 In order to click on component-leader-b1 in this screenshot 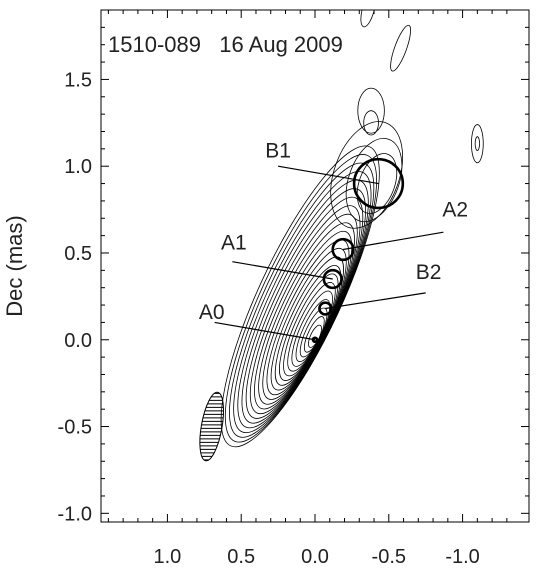, I will do `click(328, 175)`.